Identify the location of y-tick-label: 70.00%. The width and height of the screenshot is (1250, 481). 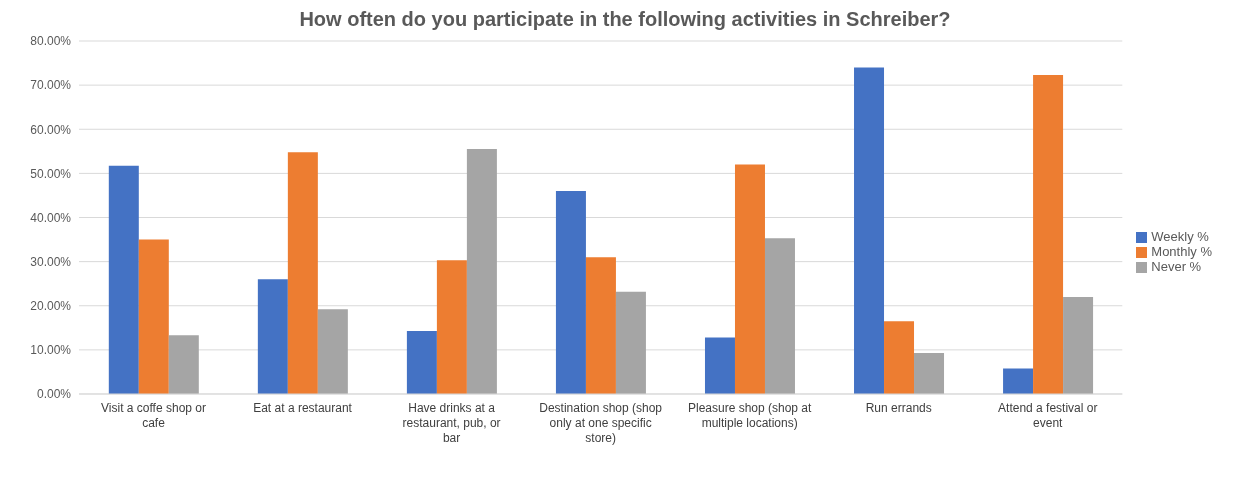
(51, 85).